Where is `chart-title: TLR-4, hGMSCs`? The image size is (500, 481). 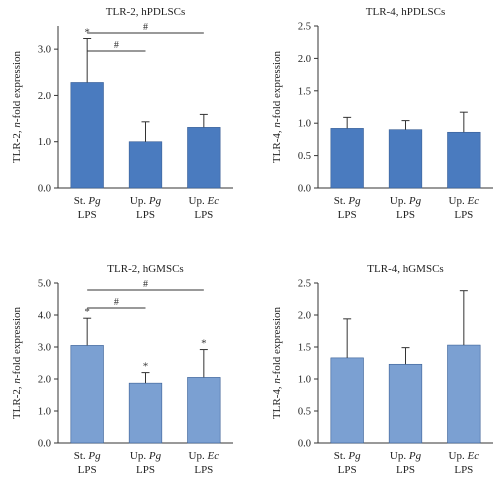 chart-title: TLR-4, hGMSCs is located at coordinates (405, 269).